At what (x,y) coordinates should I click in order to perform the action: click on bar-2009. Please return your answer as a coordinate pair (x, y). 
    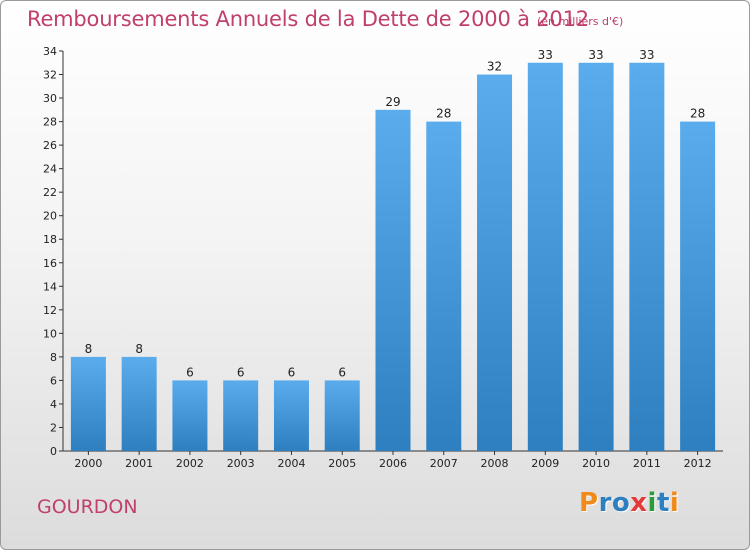
    Looking at the image, I should click on (545, 256).